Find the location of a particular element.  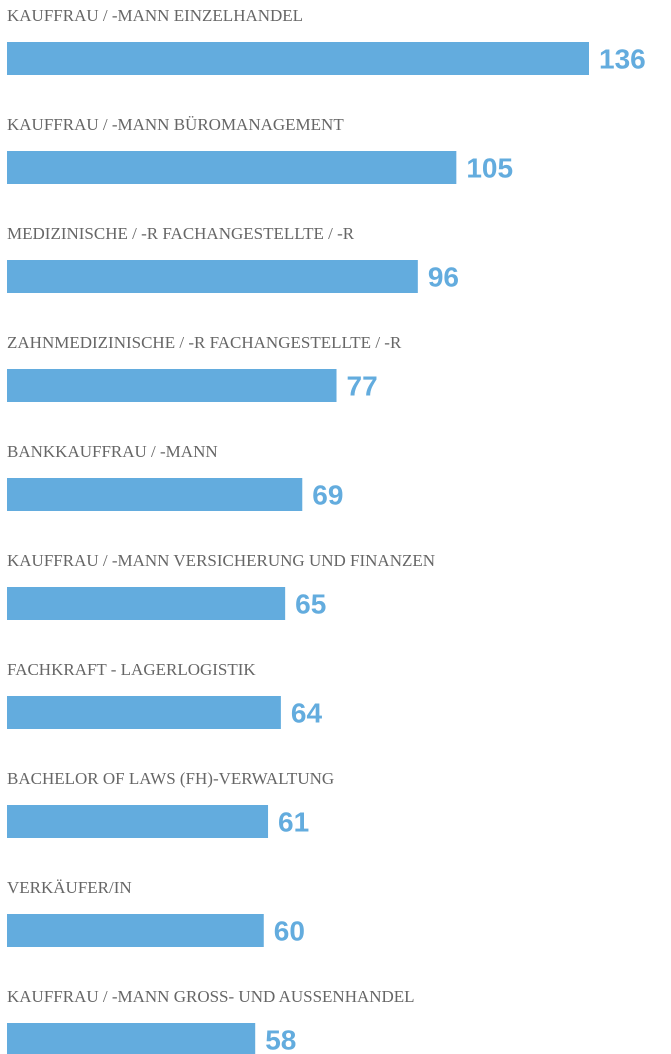

category-label: VERKÄUFER/IN is located at coordinates (69, 887).